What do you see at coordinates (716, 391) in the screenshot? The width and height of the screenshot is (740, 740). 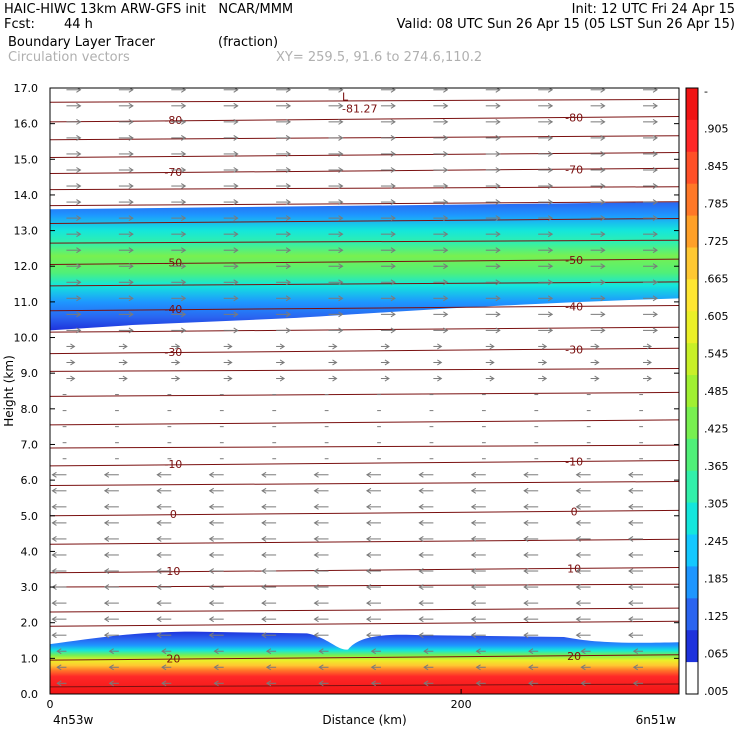 I see `colorbar-label: .485` at bounding box center [716, 391].